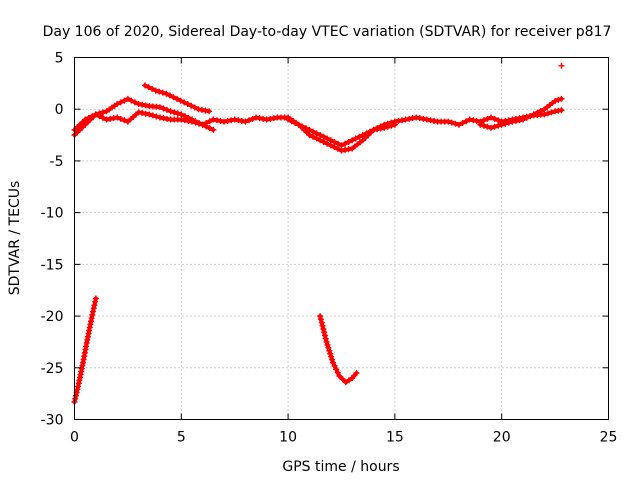  Describe the element at coordinates (52, 421) in the screenshot. I see `y-tick-label: -30` at that location.